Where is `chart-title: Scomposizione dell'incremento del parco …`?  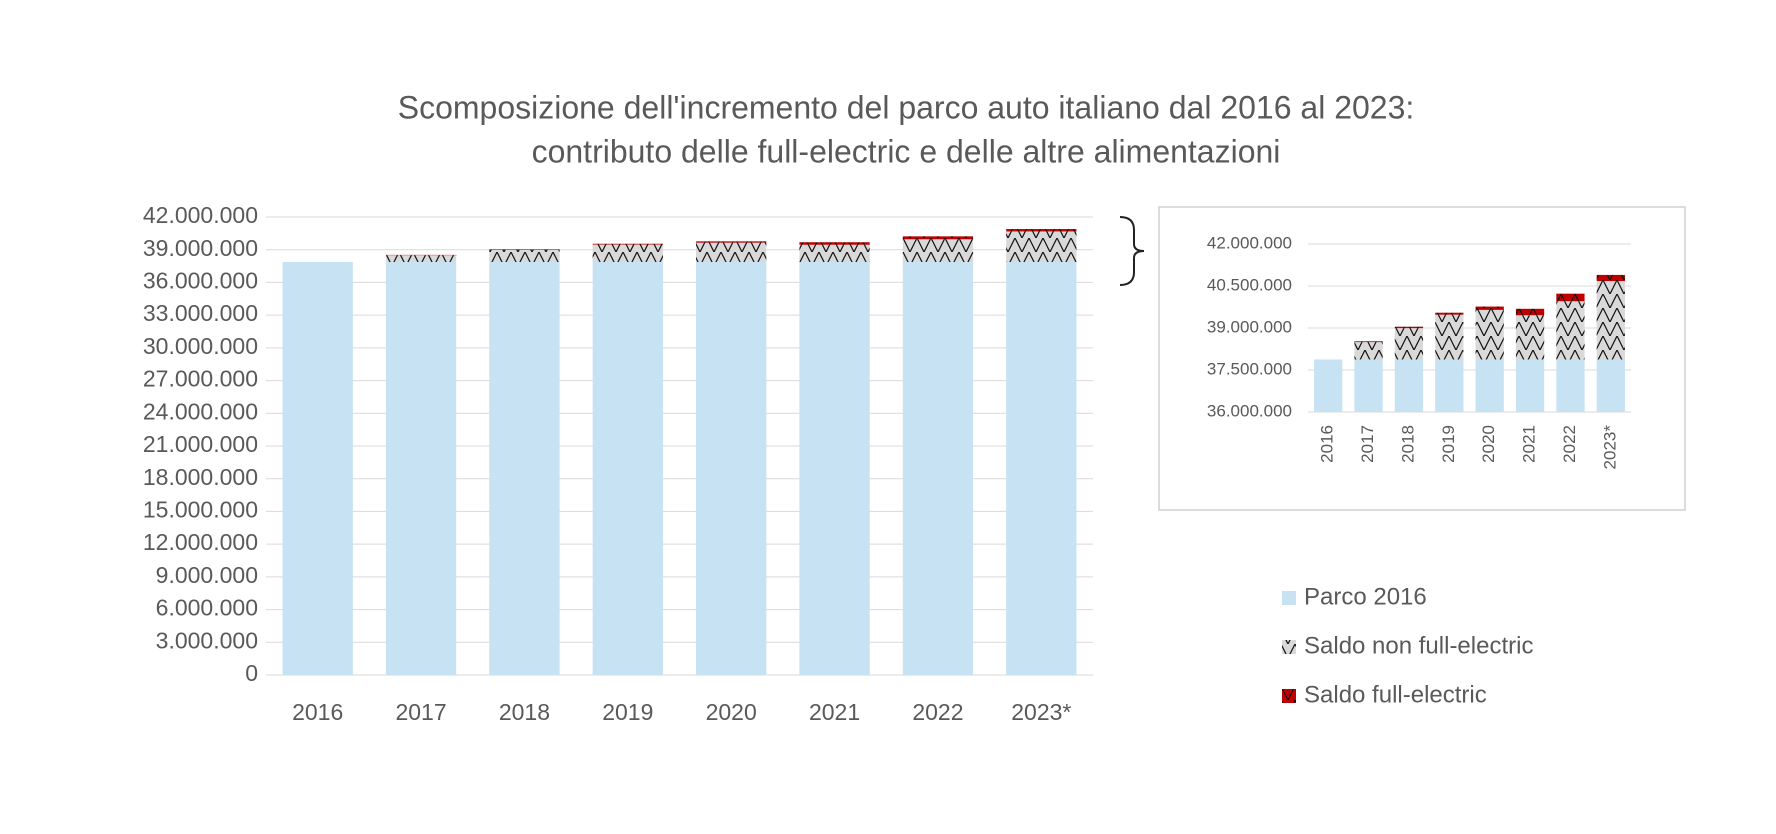
chart-title: Scomposizione dell'incremento del parco … is located at coordinates (906, 107).